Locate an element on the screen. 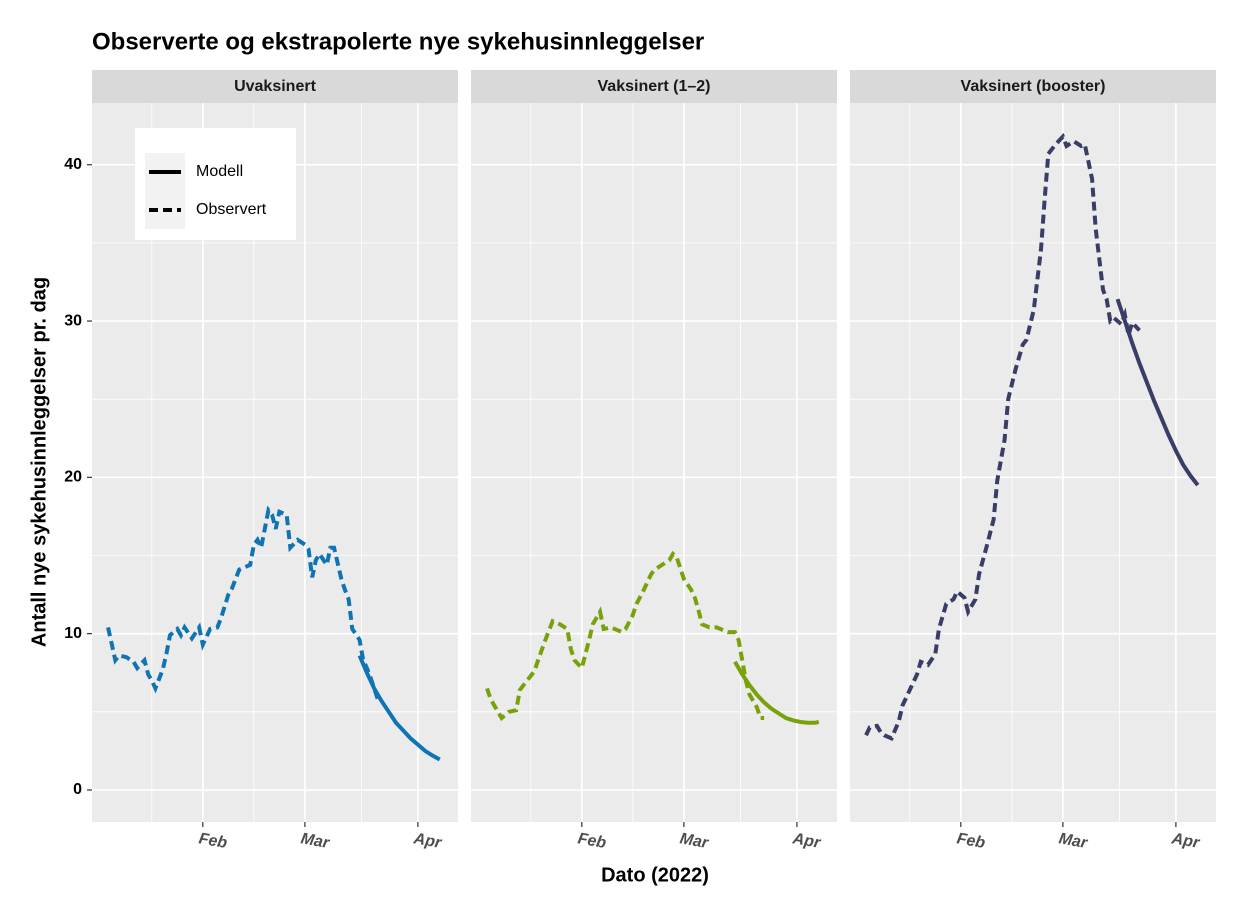  y-tick-label: 40 is located at coordinates (73, 164).